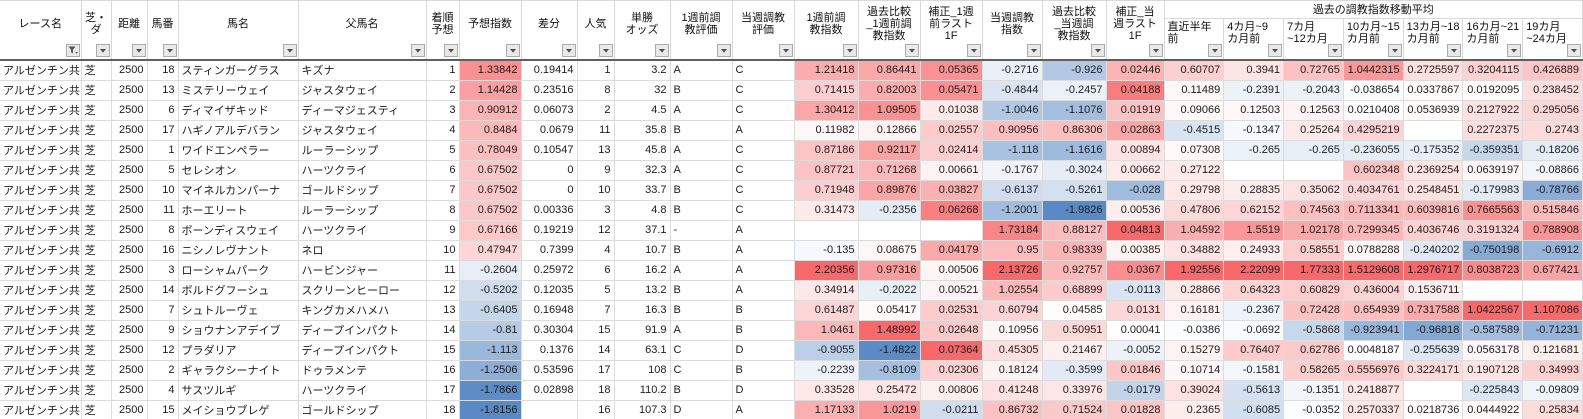 This screenshot has width=1583, height=419. I want to click on cell-ma-10-15-months: 1.5129608, so click(1373, 270).